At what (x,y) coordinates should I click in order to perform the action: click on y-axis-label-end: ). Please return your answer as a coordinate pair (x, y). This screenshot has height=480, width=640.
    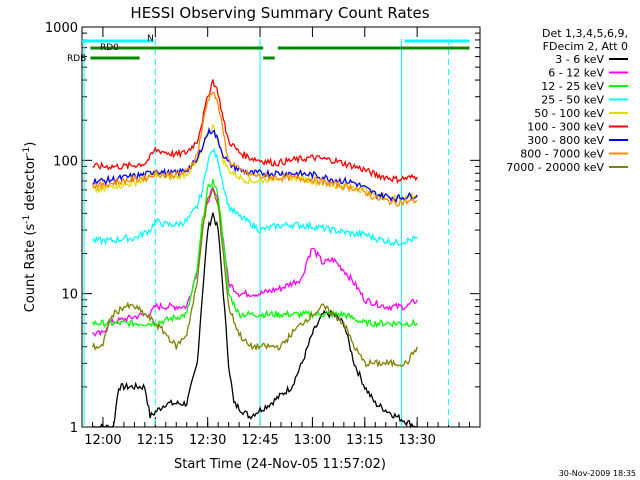
    Looking at the image, I should click on (30, 144).